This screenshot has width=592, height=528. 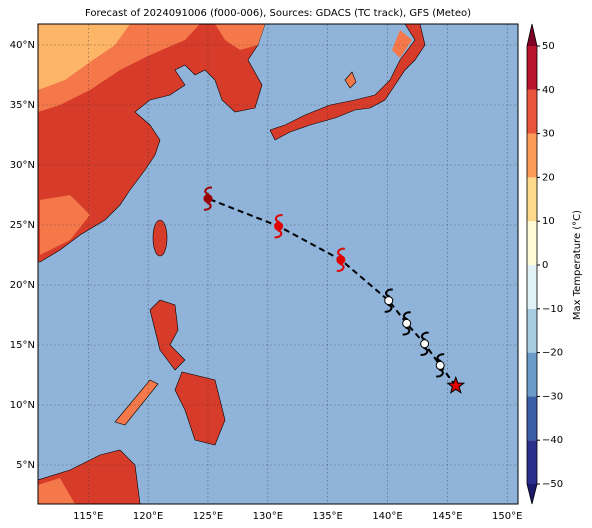 I want to click on y-tick-label: 30°N, so click(x=22, y=165).